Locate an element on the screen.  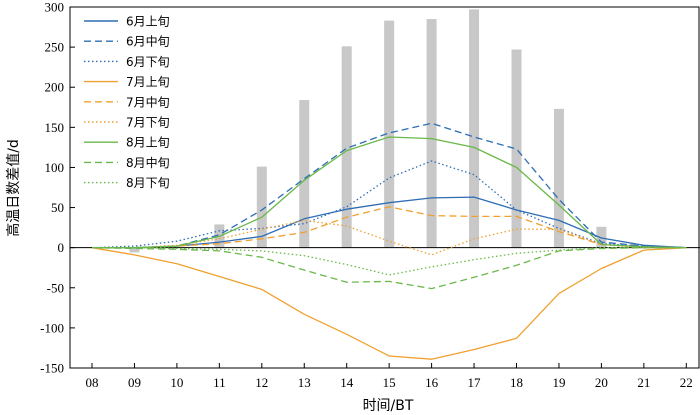
legend-label-5: 7月中旬 is located at coordinates (148, 101).